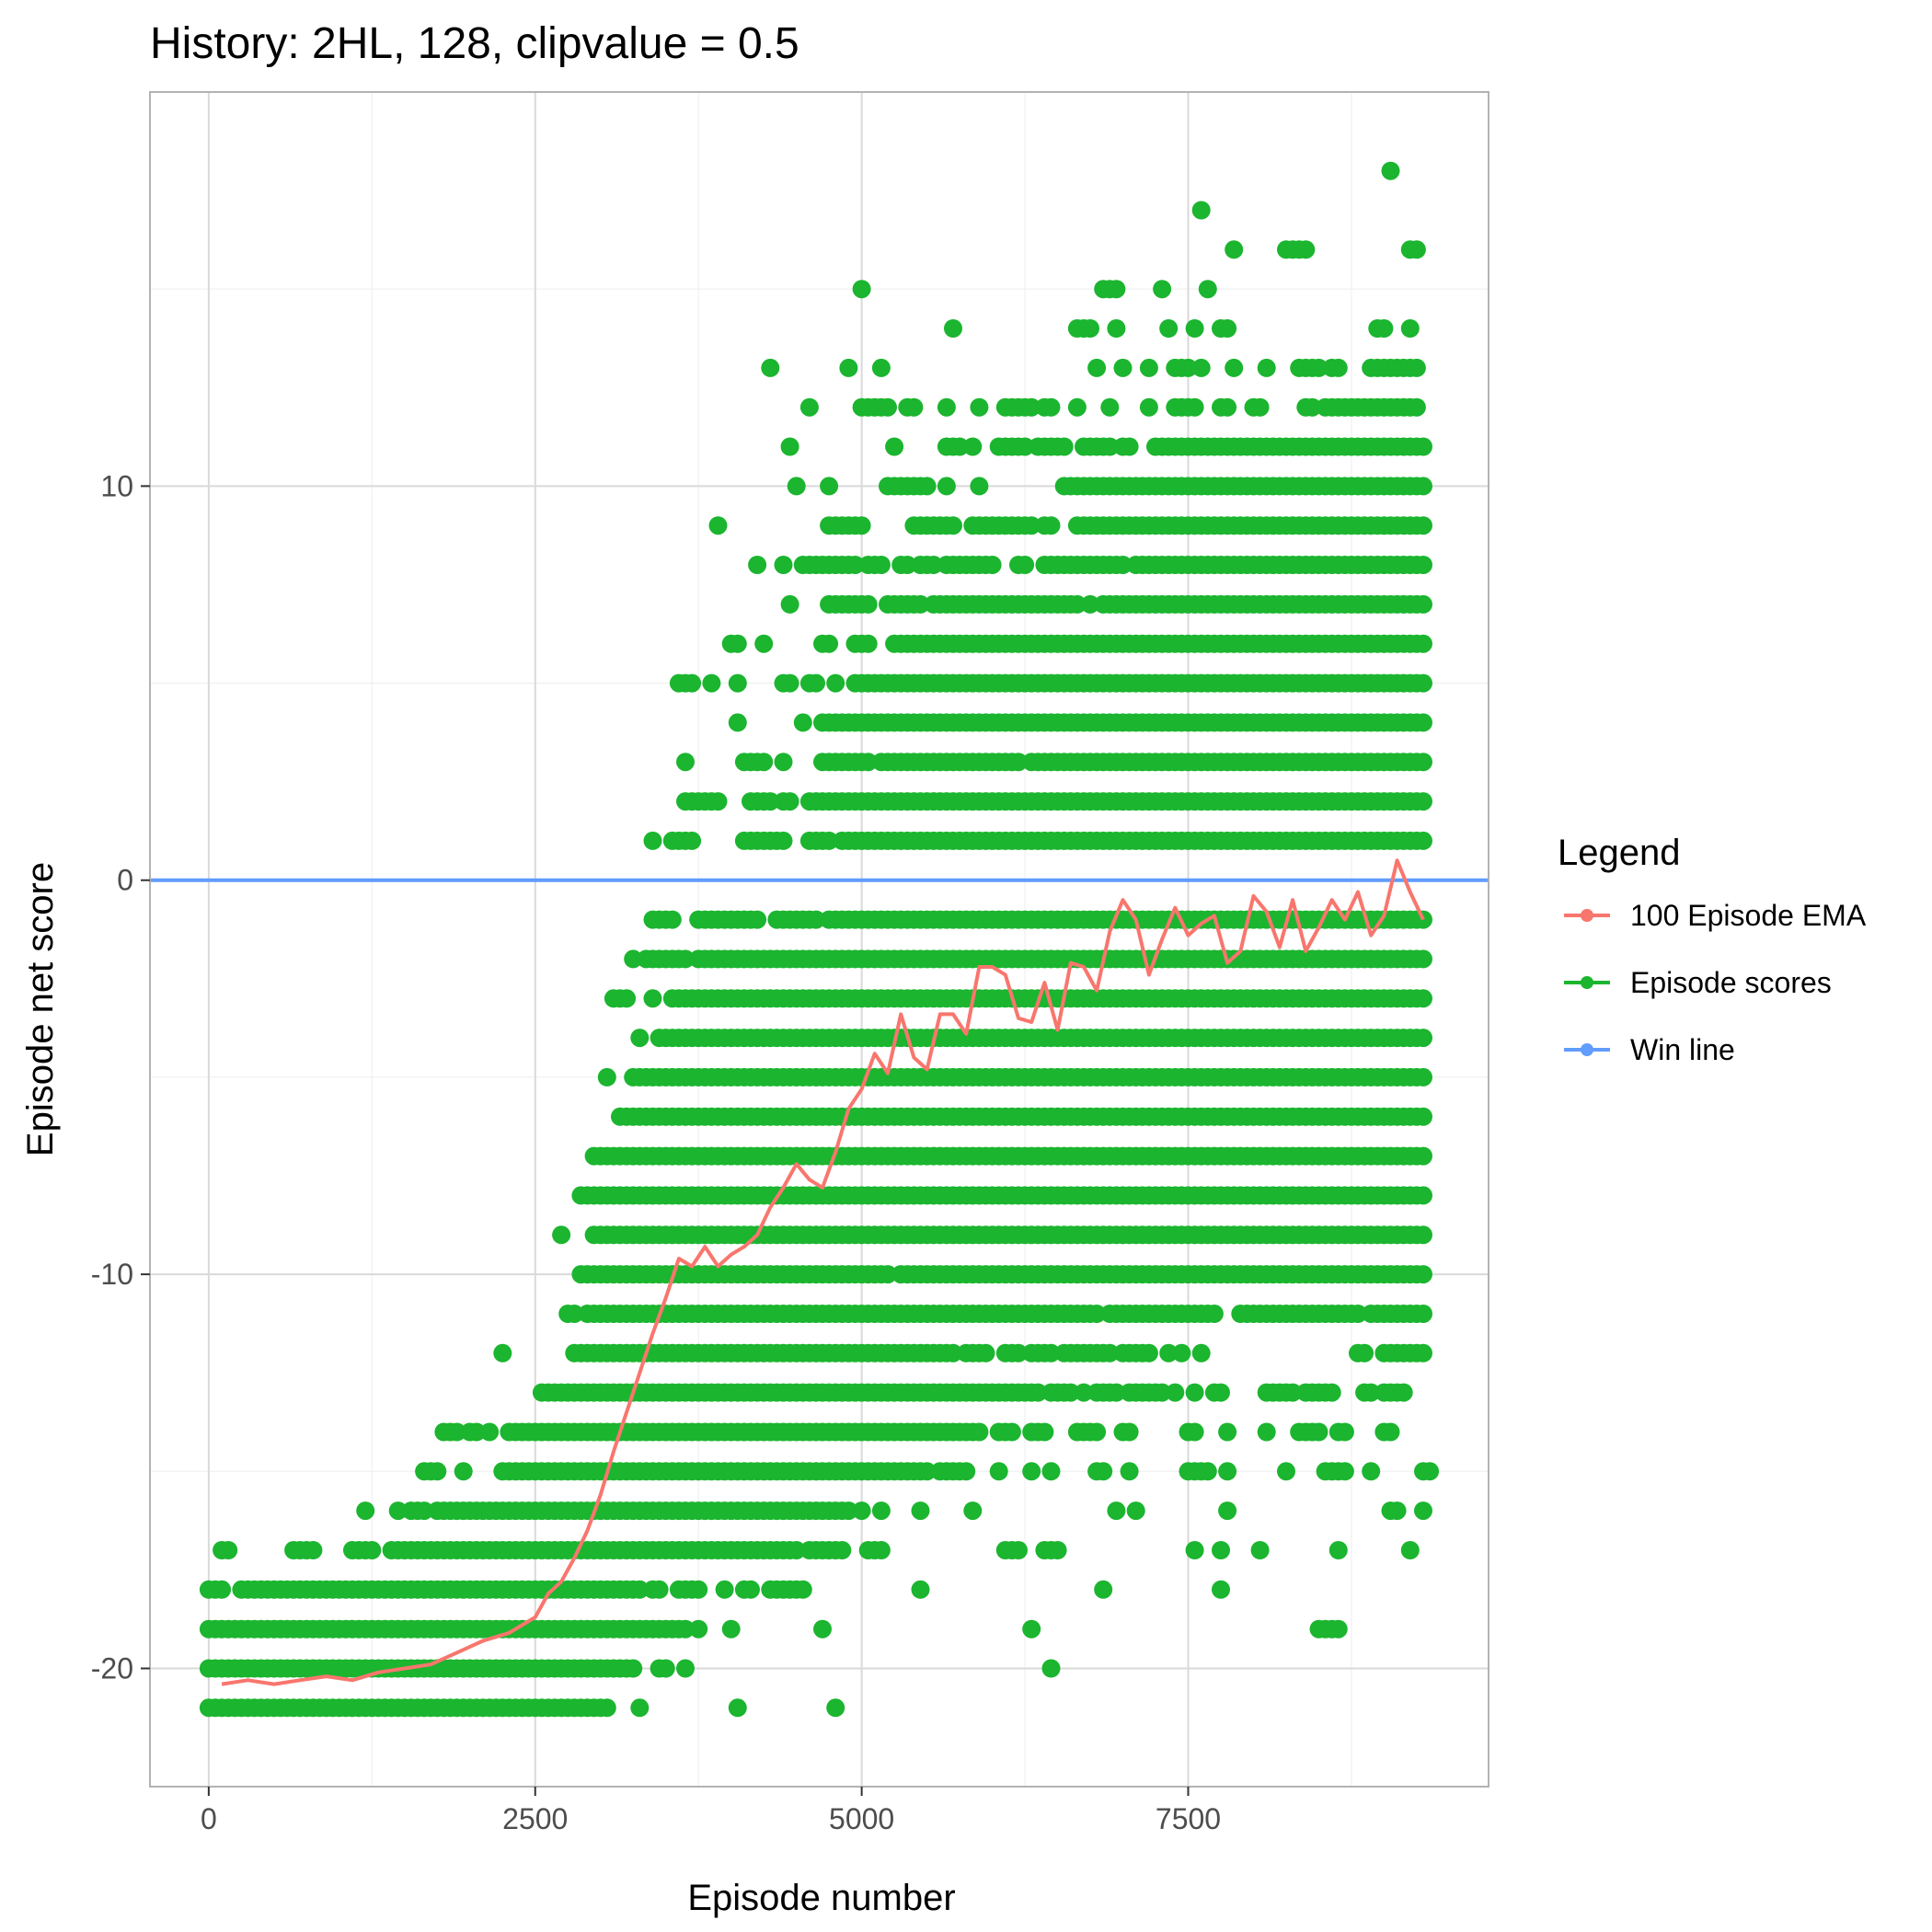 This screenshot has width=1932, height=1932. What do you see at coordinates (1748, 915) in the screenshot?
I see `legend-label-ema: 100 Episode EMA` at bounding box center [1748, 915].